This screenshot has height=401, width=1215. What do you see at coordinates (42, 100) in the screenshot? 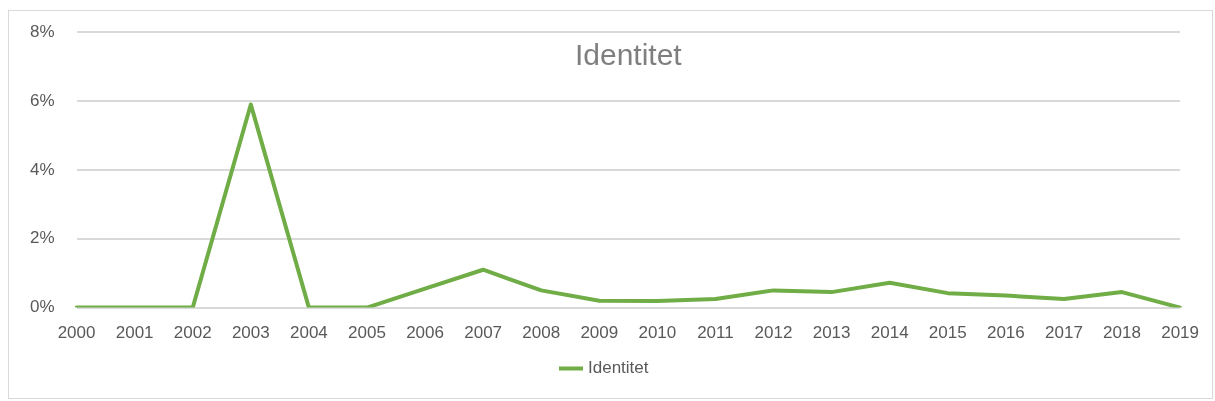
I see `y-tick-label: 6%` at bounding box center [42, 100].